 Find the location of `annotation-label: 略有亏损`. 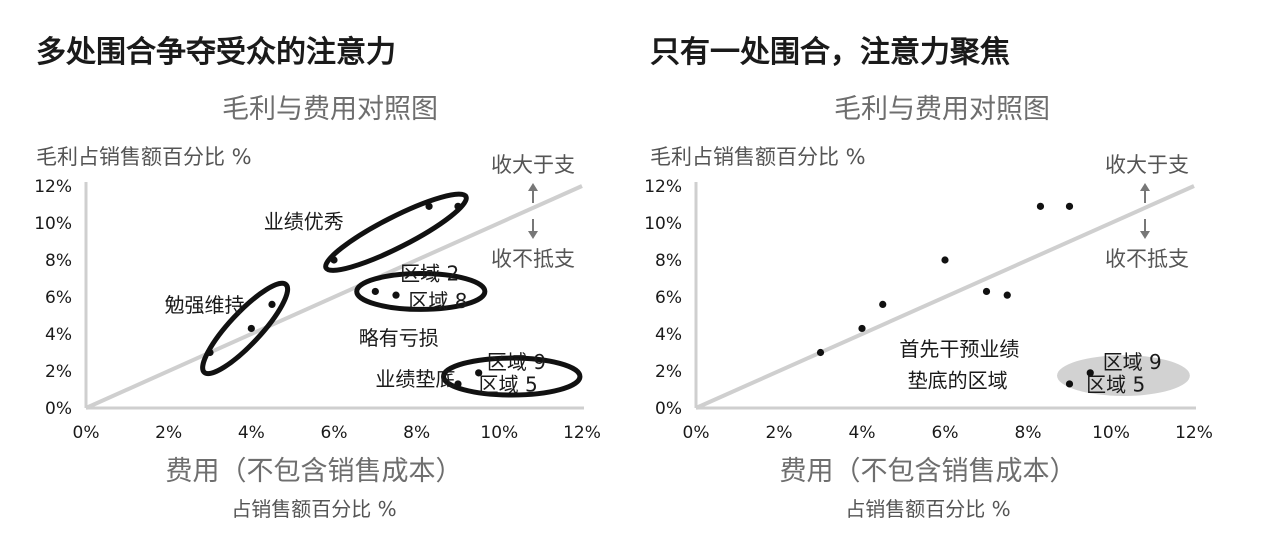

annotation-label: 略有亏损 is located at coordinates (399, 338).